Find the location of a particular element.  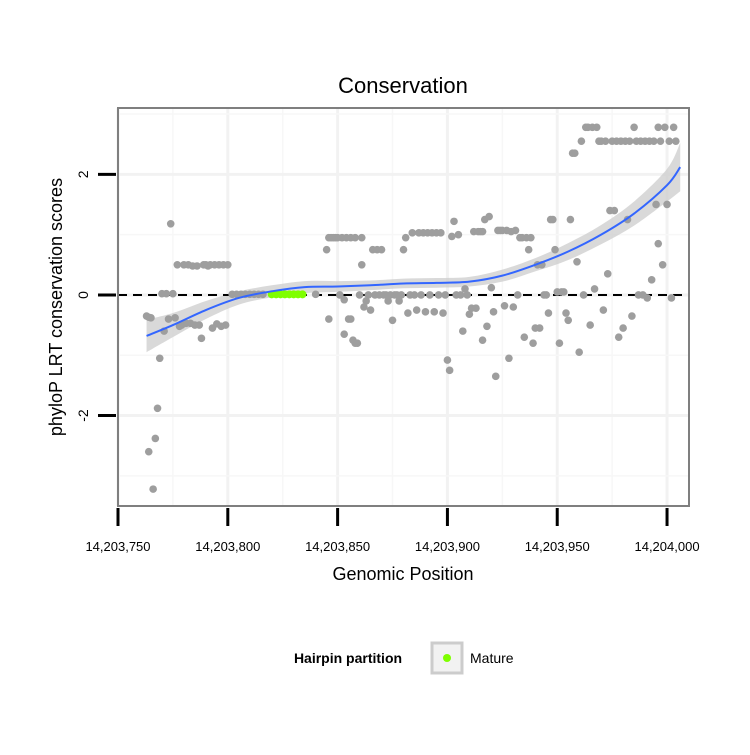

y-tick-label: -2 is located at coordinates (83, 415).